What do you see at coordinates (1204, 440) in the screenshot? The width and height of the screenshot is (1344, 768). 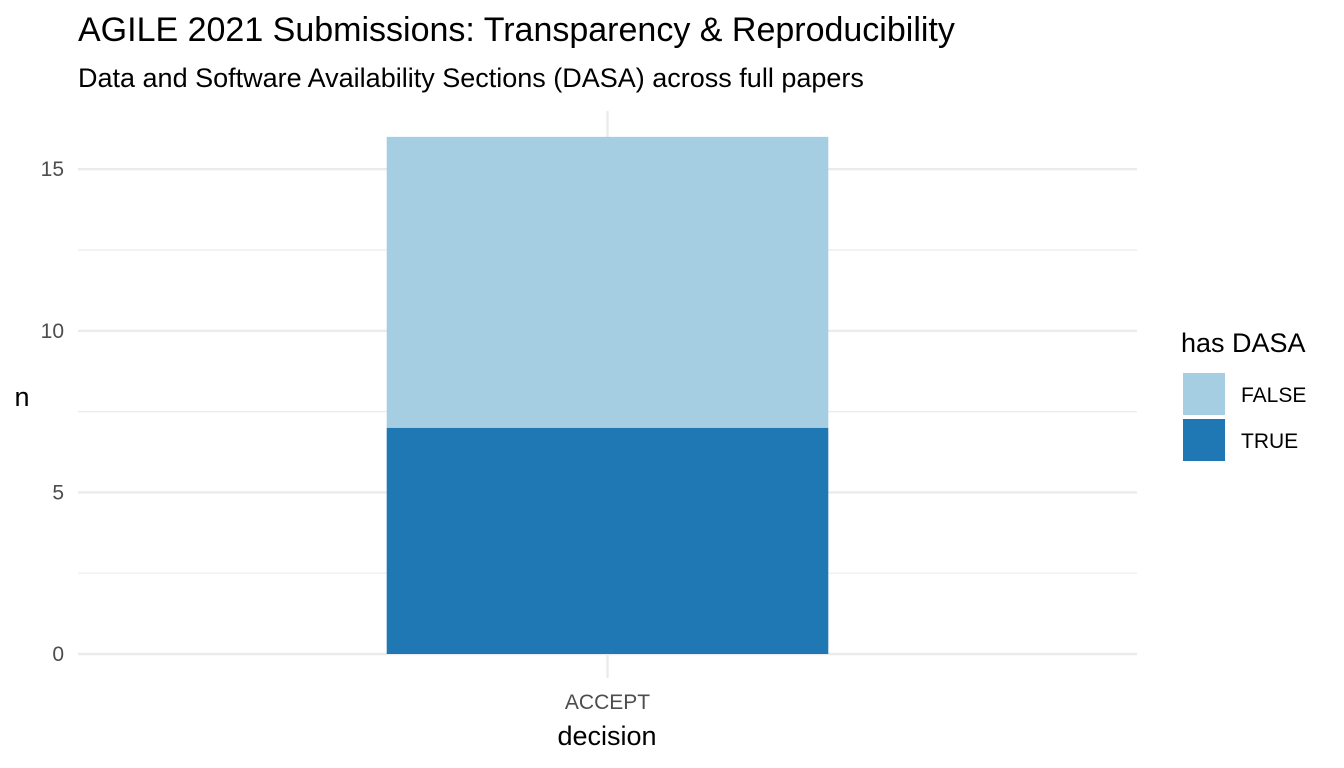 I see `legend-key-true` at bounding box center [1204, 440].